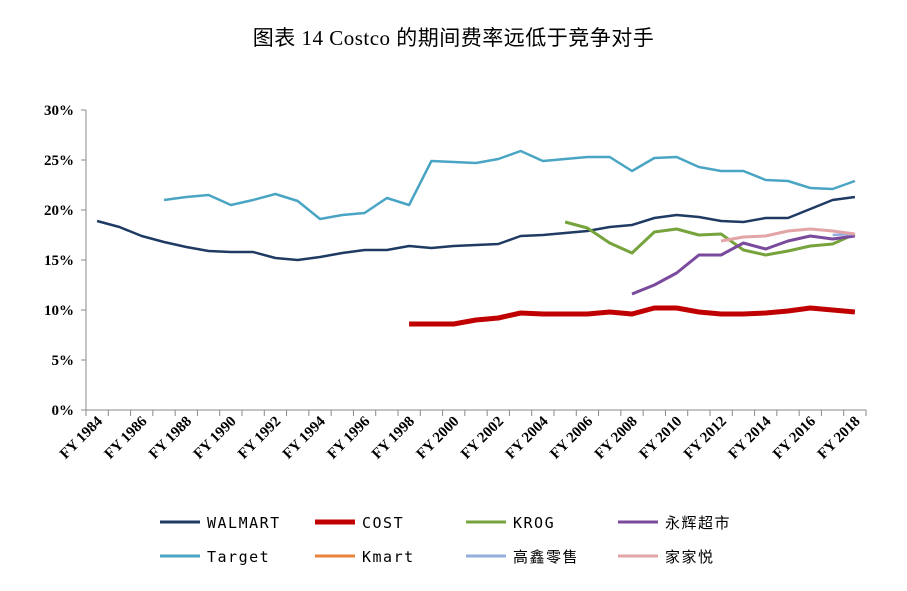  I want to click on y-tick-label: 30%, so click(59, 111).